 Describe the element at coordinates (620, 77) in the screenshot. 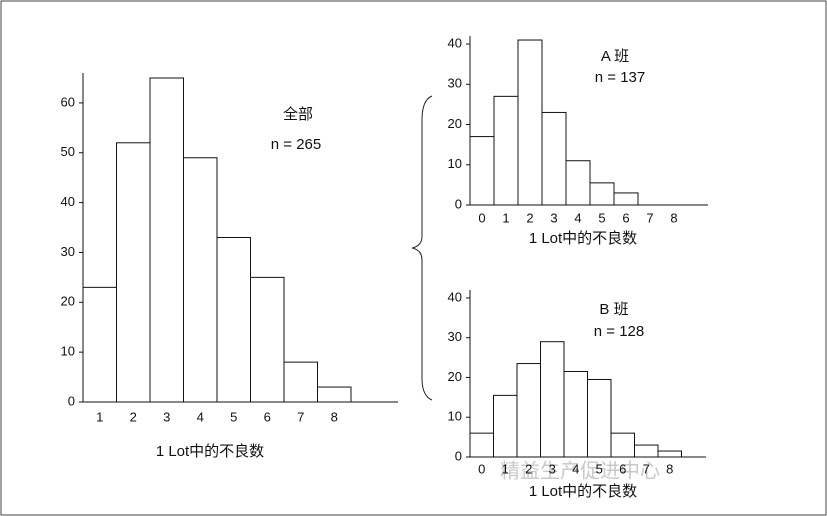

I see `annotation: n = 137` at that location.